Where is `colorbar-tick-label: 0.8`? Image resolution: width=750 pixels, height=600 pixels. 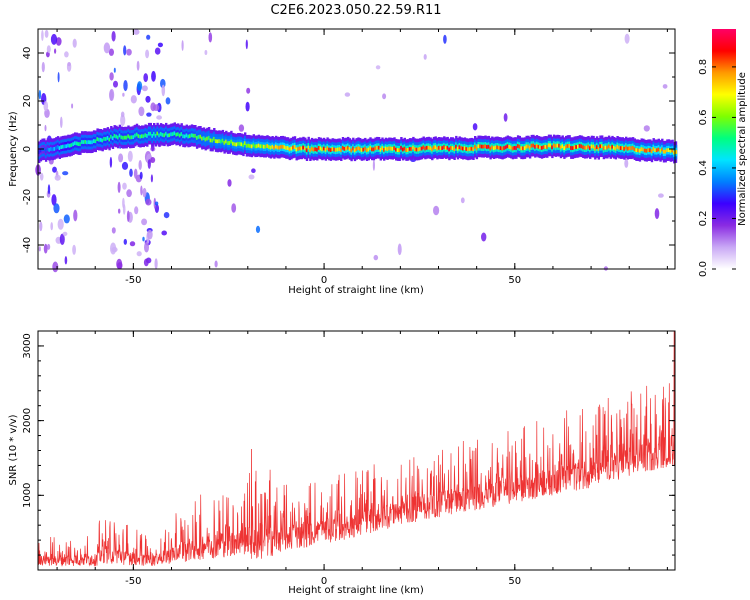
colorbar-tick-label: 0.8 is located at coordinates (703, 67).